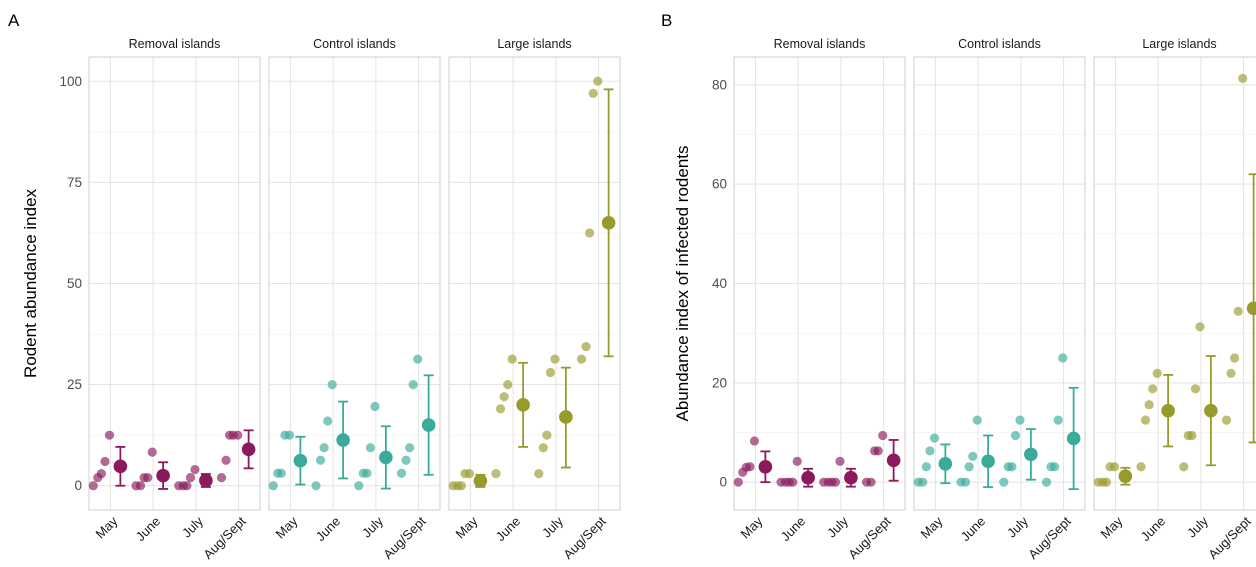 This screenshot has width=1256, height=567. What do you see at coordinates (74, 384) in the screenshot?
I see `panel-a-y-tick-label: 25` at bounding box center [74, 384].